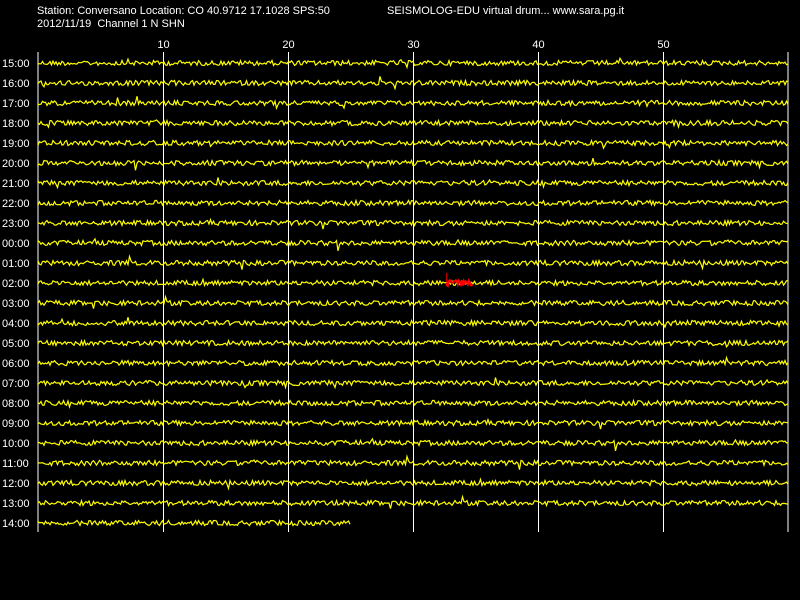  I want to click on hour-label: 19:00, so click(16, 144).